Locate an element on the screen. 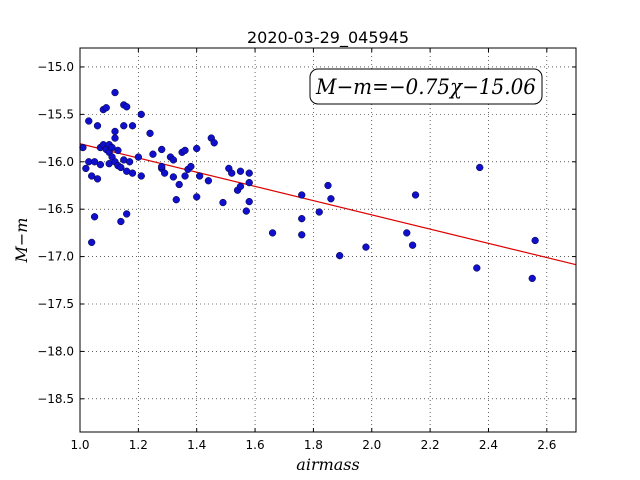 The image size is (640, 480). x-tick-label: 1.4 is located at coordinates (196, 445).